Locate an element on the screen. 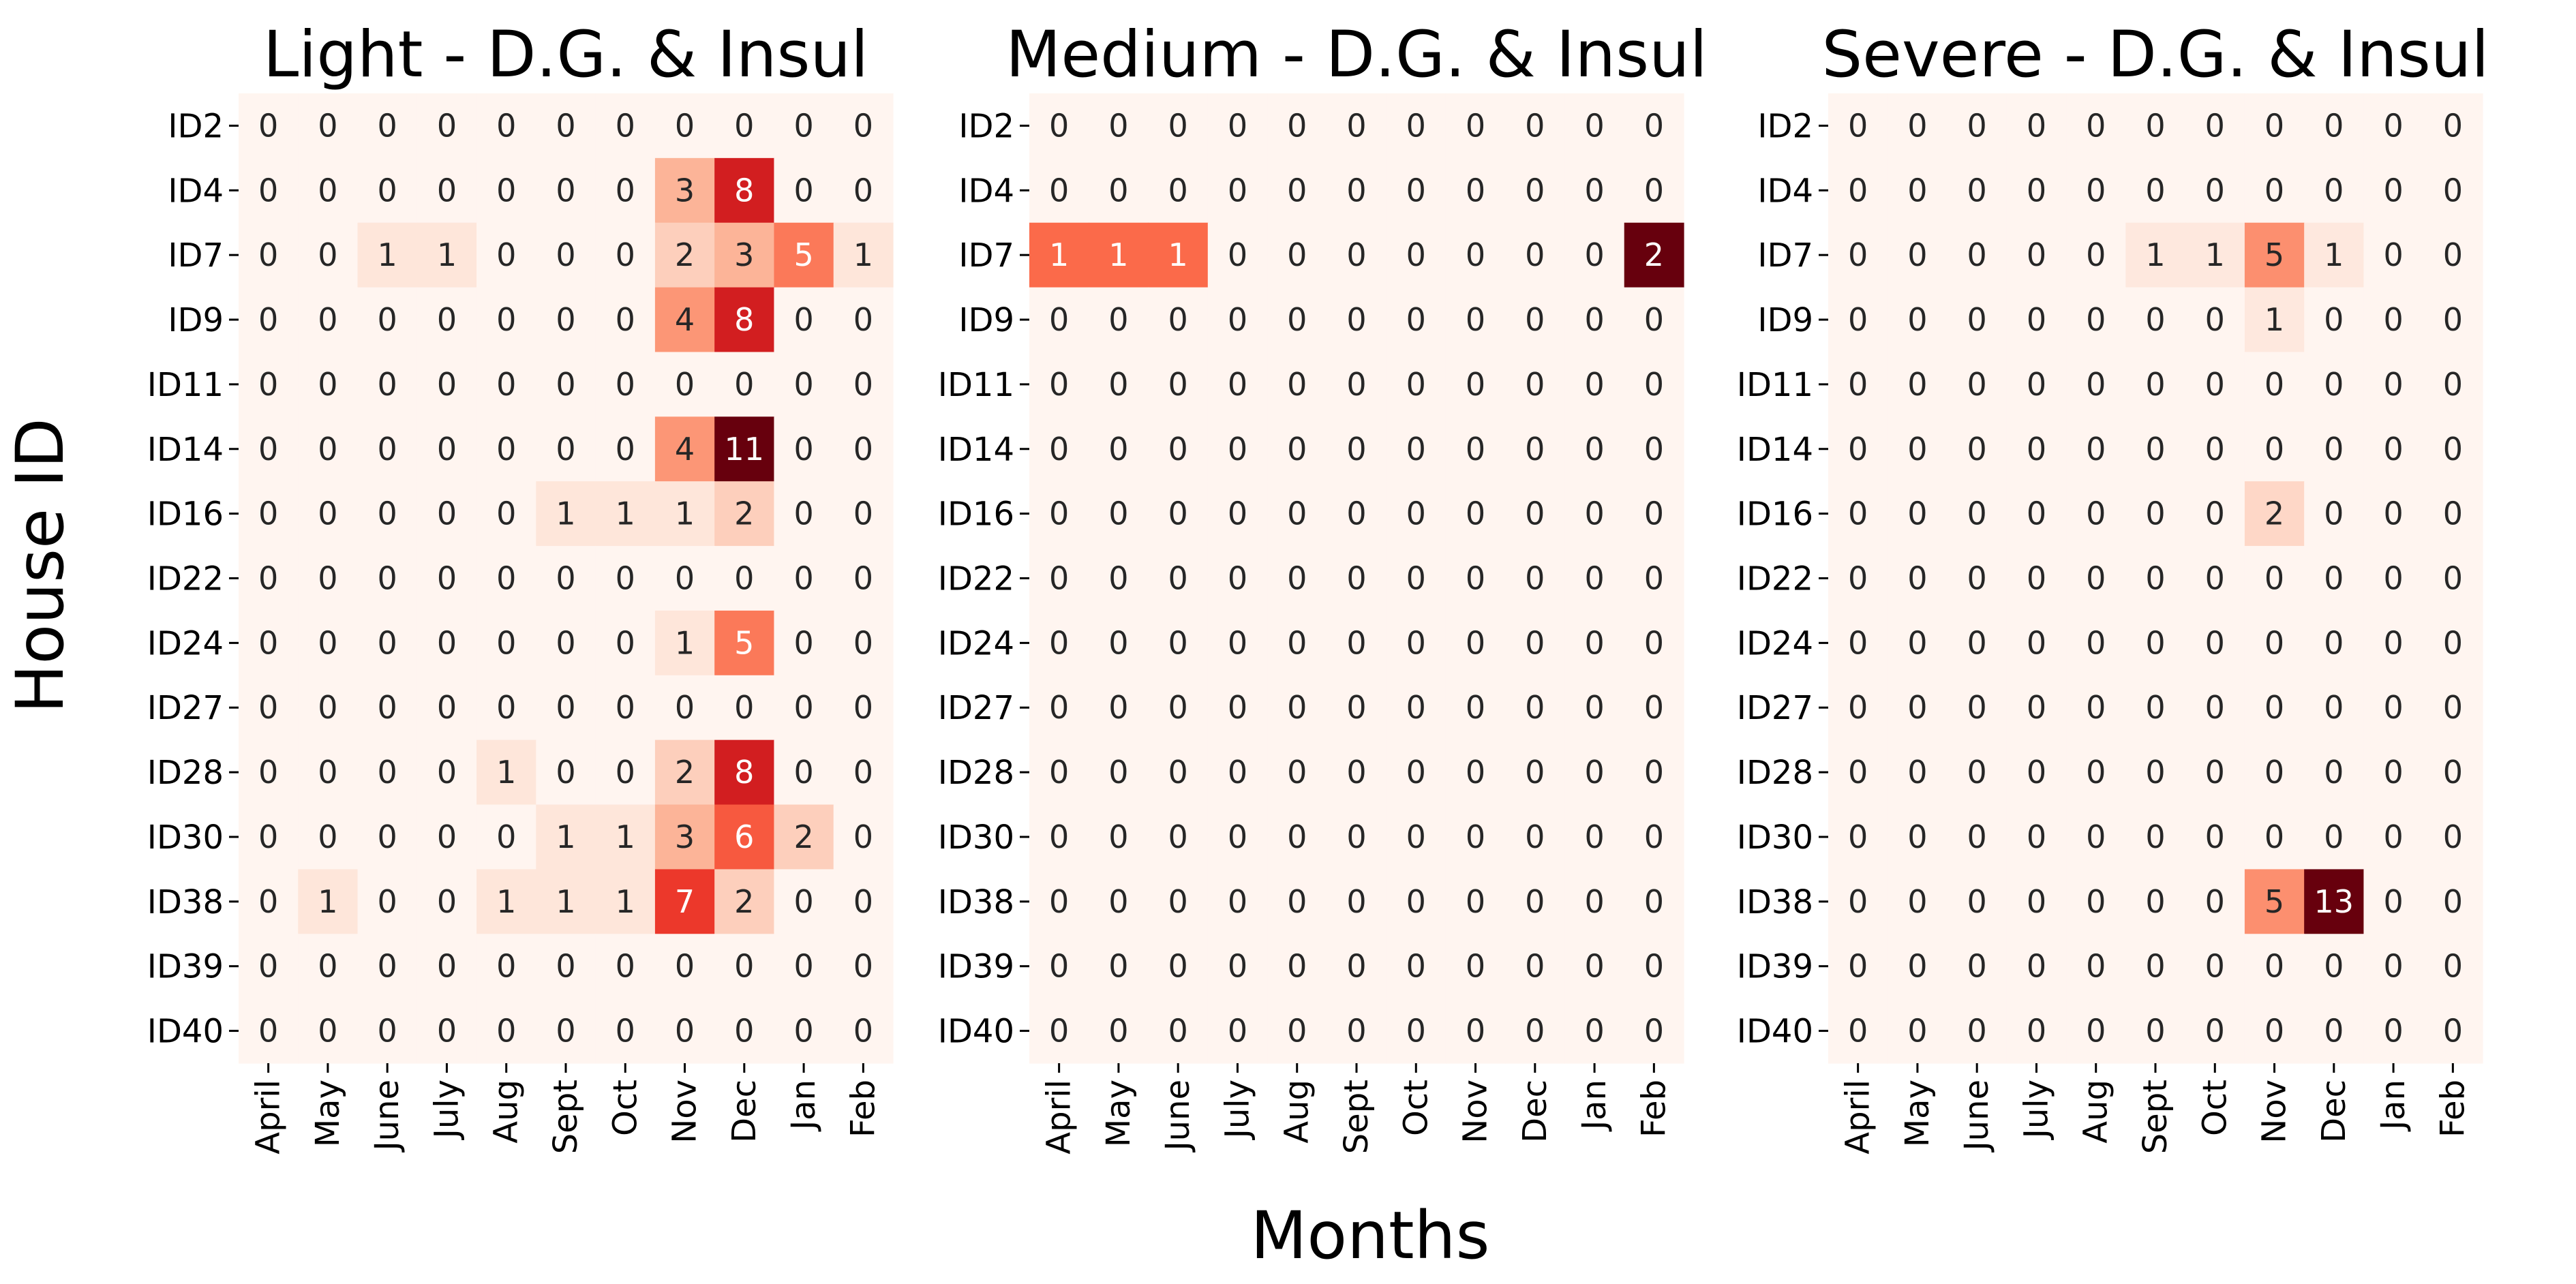 The height and width of the screenshot is (1284, 2576). x-tick-label: July is located at coordinates (1237, 1110).